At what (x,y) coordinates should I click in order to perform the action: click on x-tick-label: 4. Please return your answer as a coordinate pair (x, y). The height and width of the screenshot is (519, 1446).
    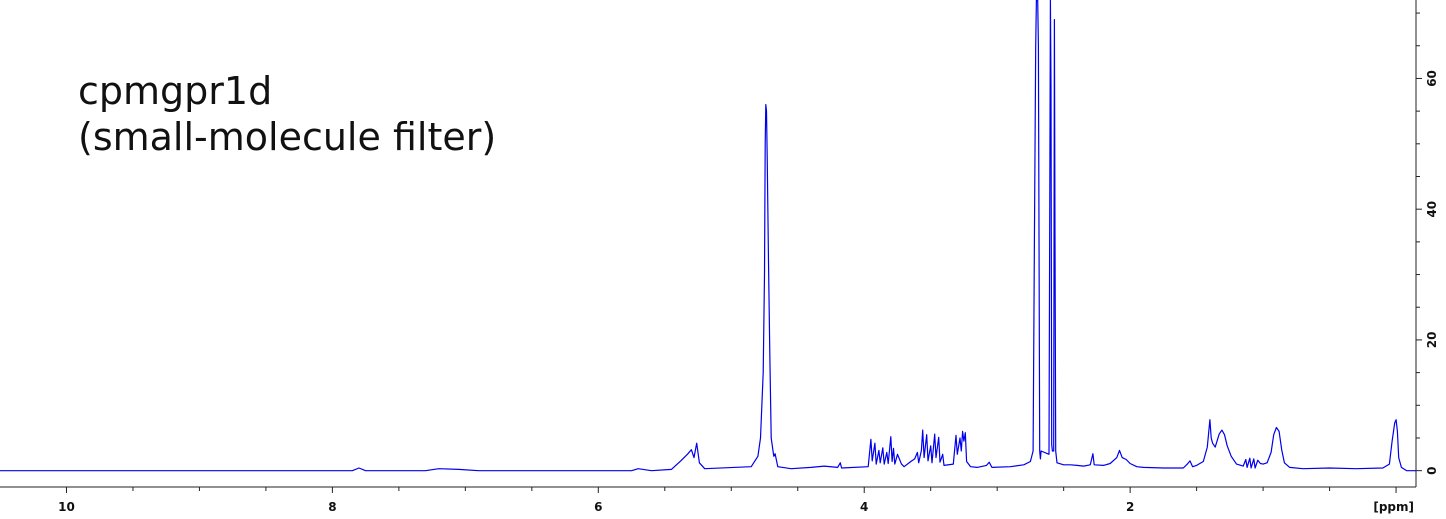
    Looking at the image, I should click on (864, 507).